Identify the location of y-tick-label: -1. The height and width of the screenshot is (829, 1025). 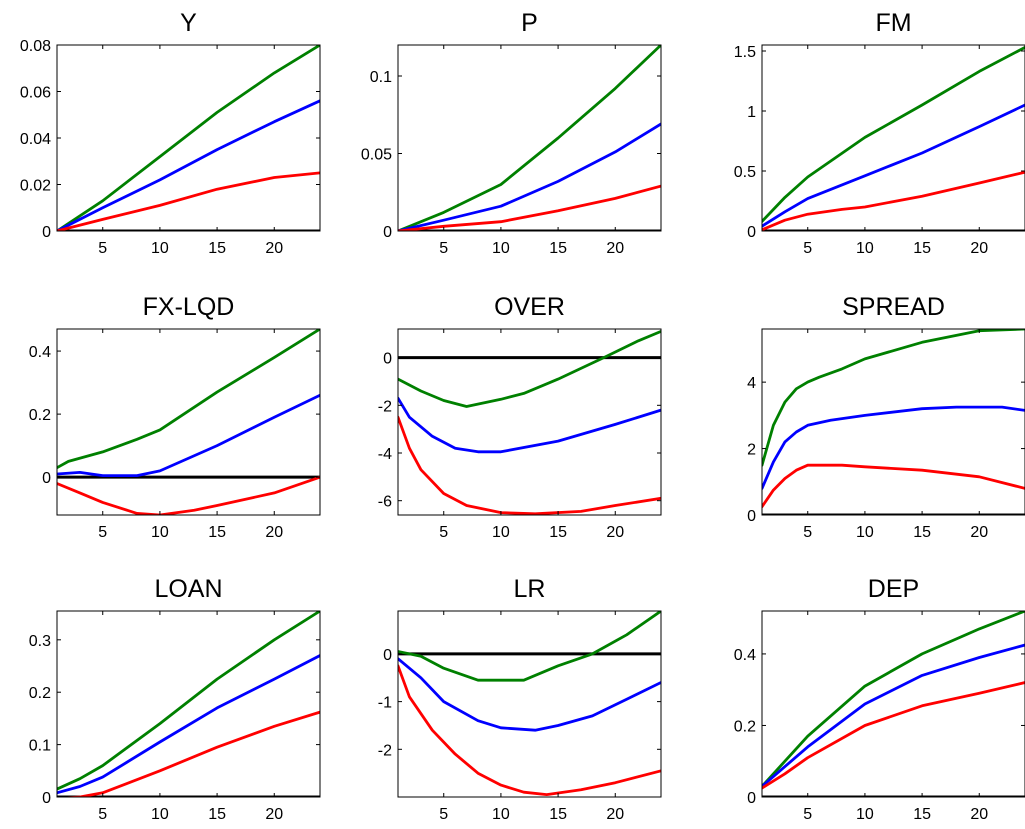
(385, 703).